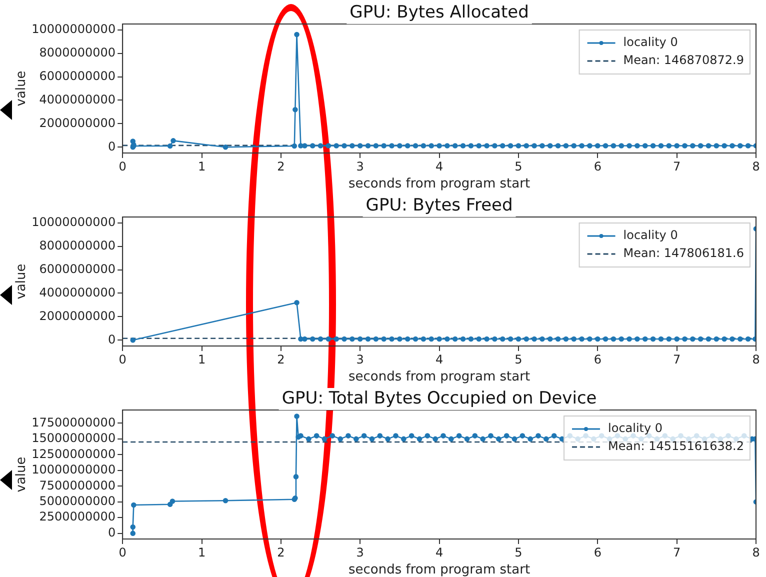  I want to click on y-tick-label: 15000000000, so click(74, 438).